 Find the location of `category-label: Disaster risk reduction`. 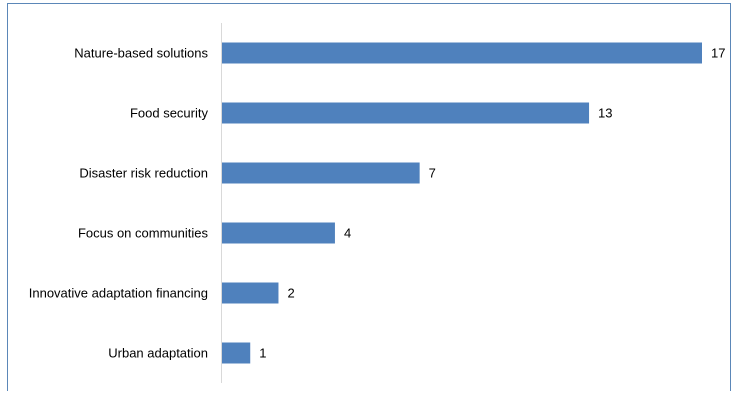

category-label: Disaster risk reduction is located at coordinates (143, 173).